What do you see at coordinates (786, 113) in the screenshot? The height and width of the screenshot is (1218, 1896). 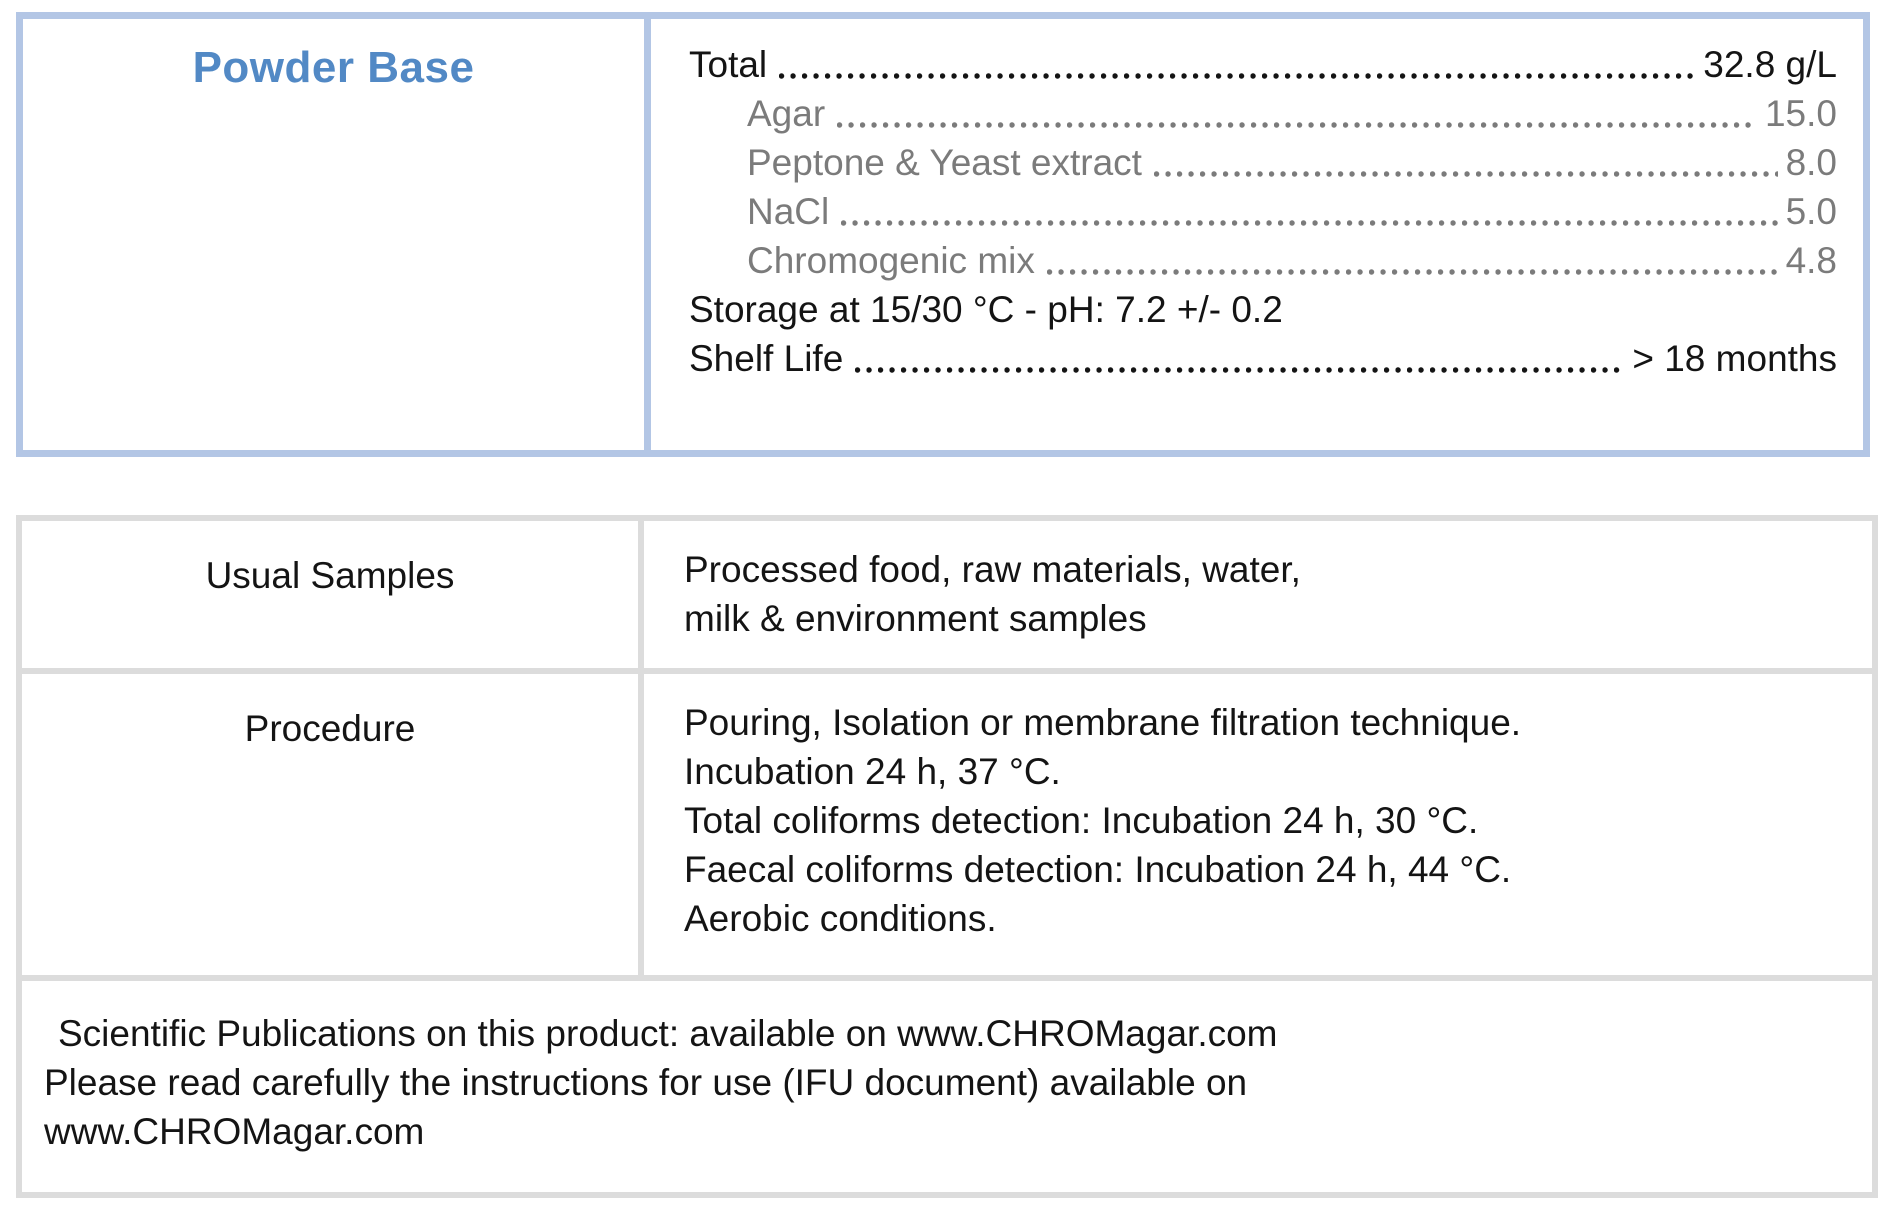 I see `ingredient-label: Agar` at bounding box center [786, 113].